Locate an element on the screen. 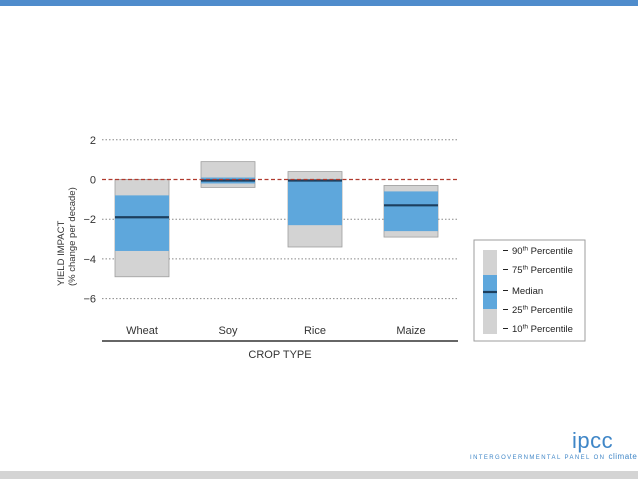 The height and width of the screenshot is (479, 638). ipcc-tagline-highlight: climate change is located at coordinates (623, 456).